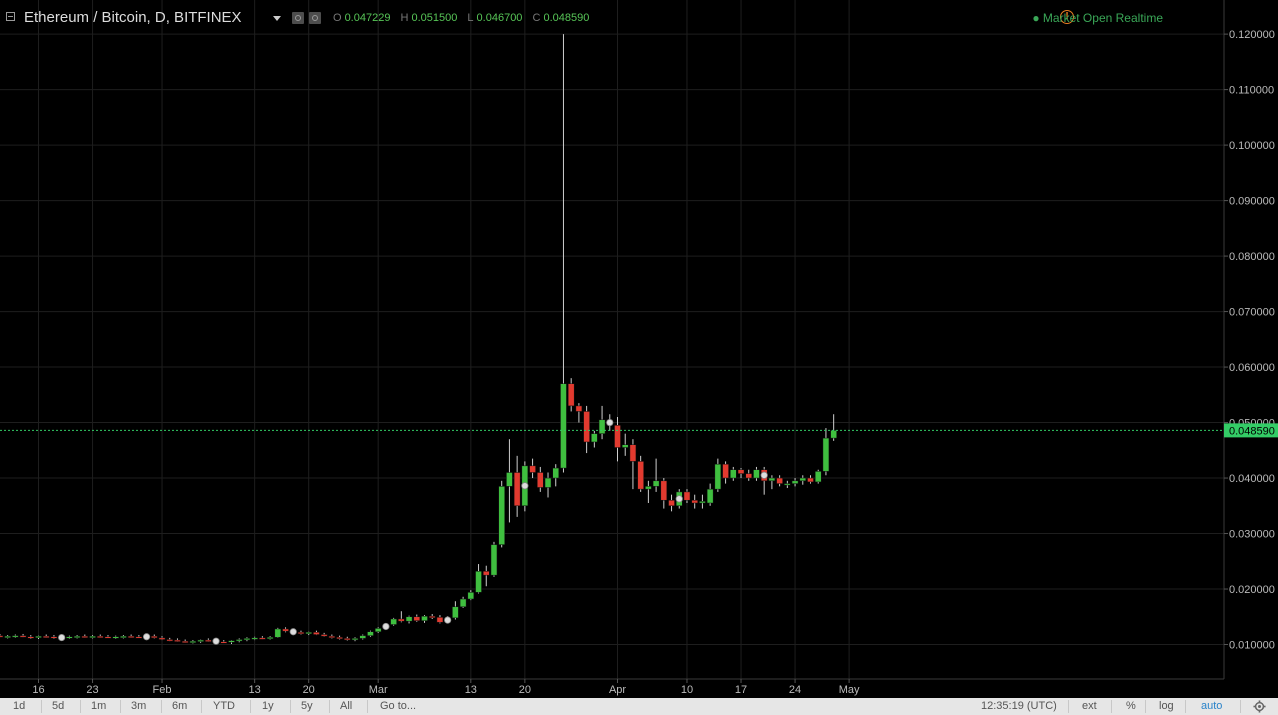  I want to click on log-toggle: log, so click(1166, 706).